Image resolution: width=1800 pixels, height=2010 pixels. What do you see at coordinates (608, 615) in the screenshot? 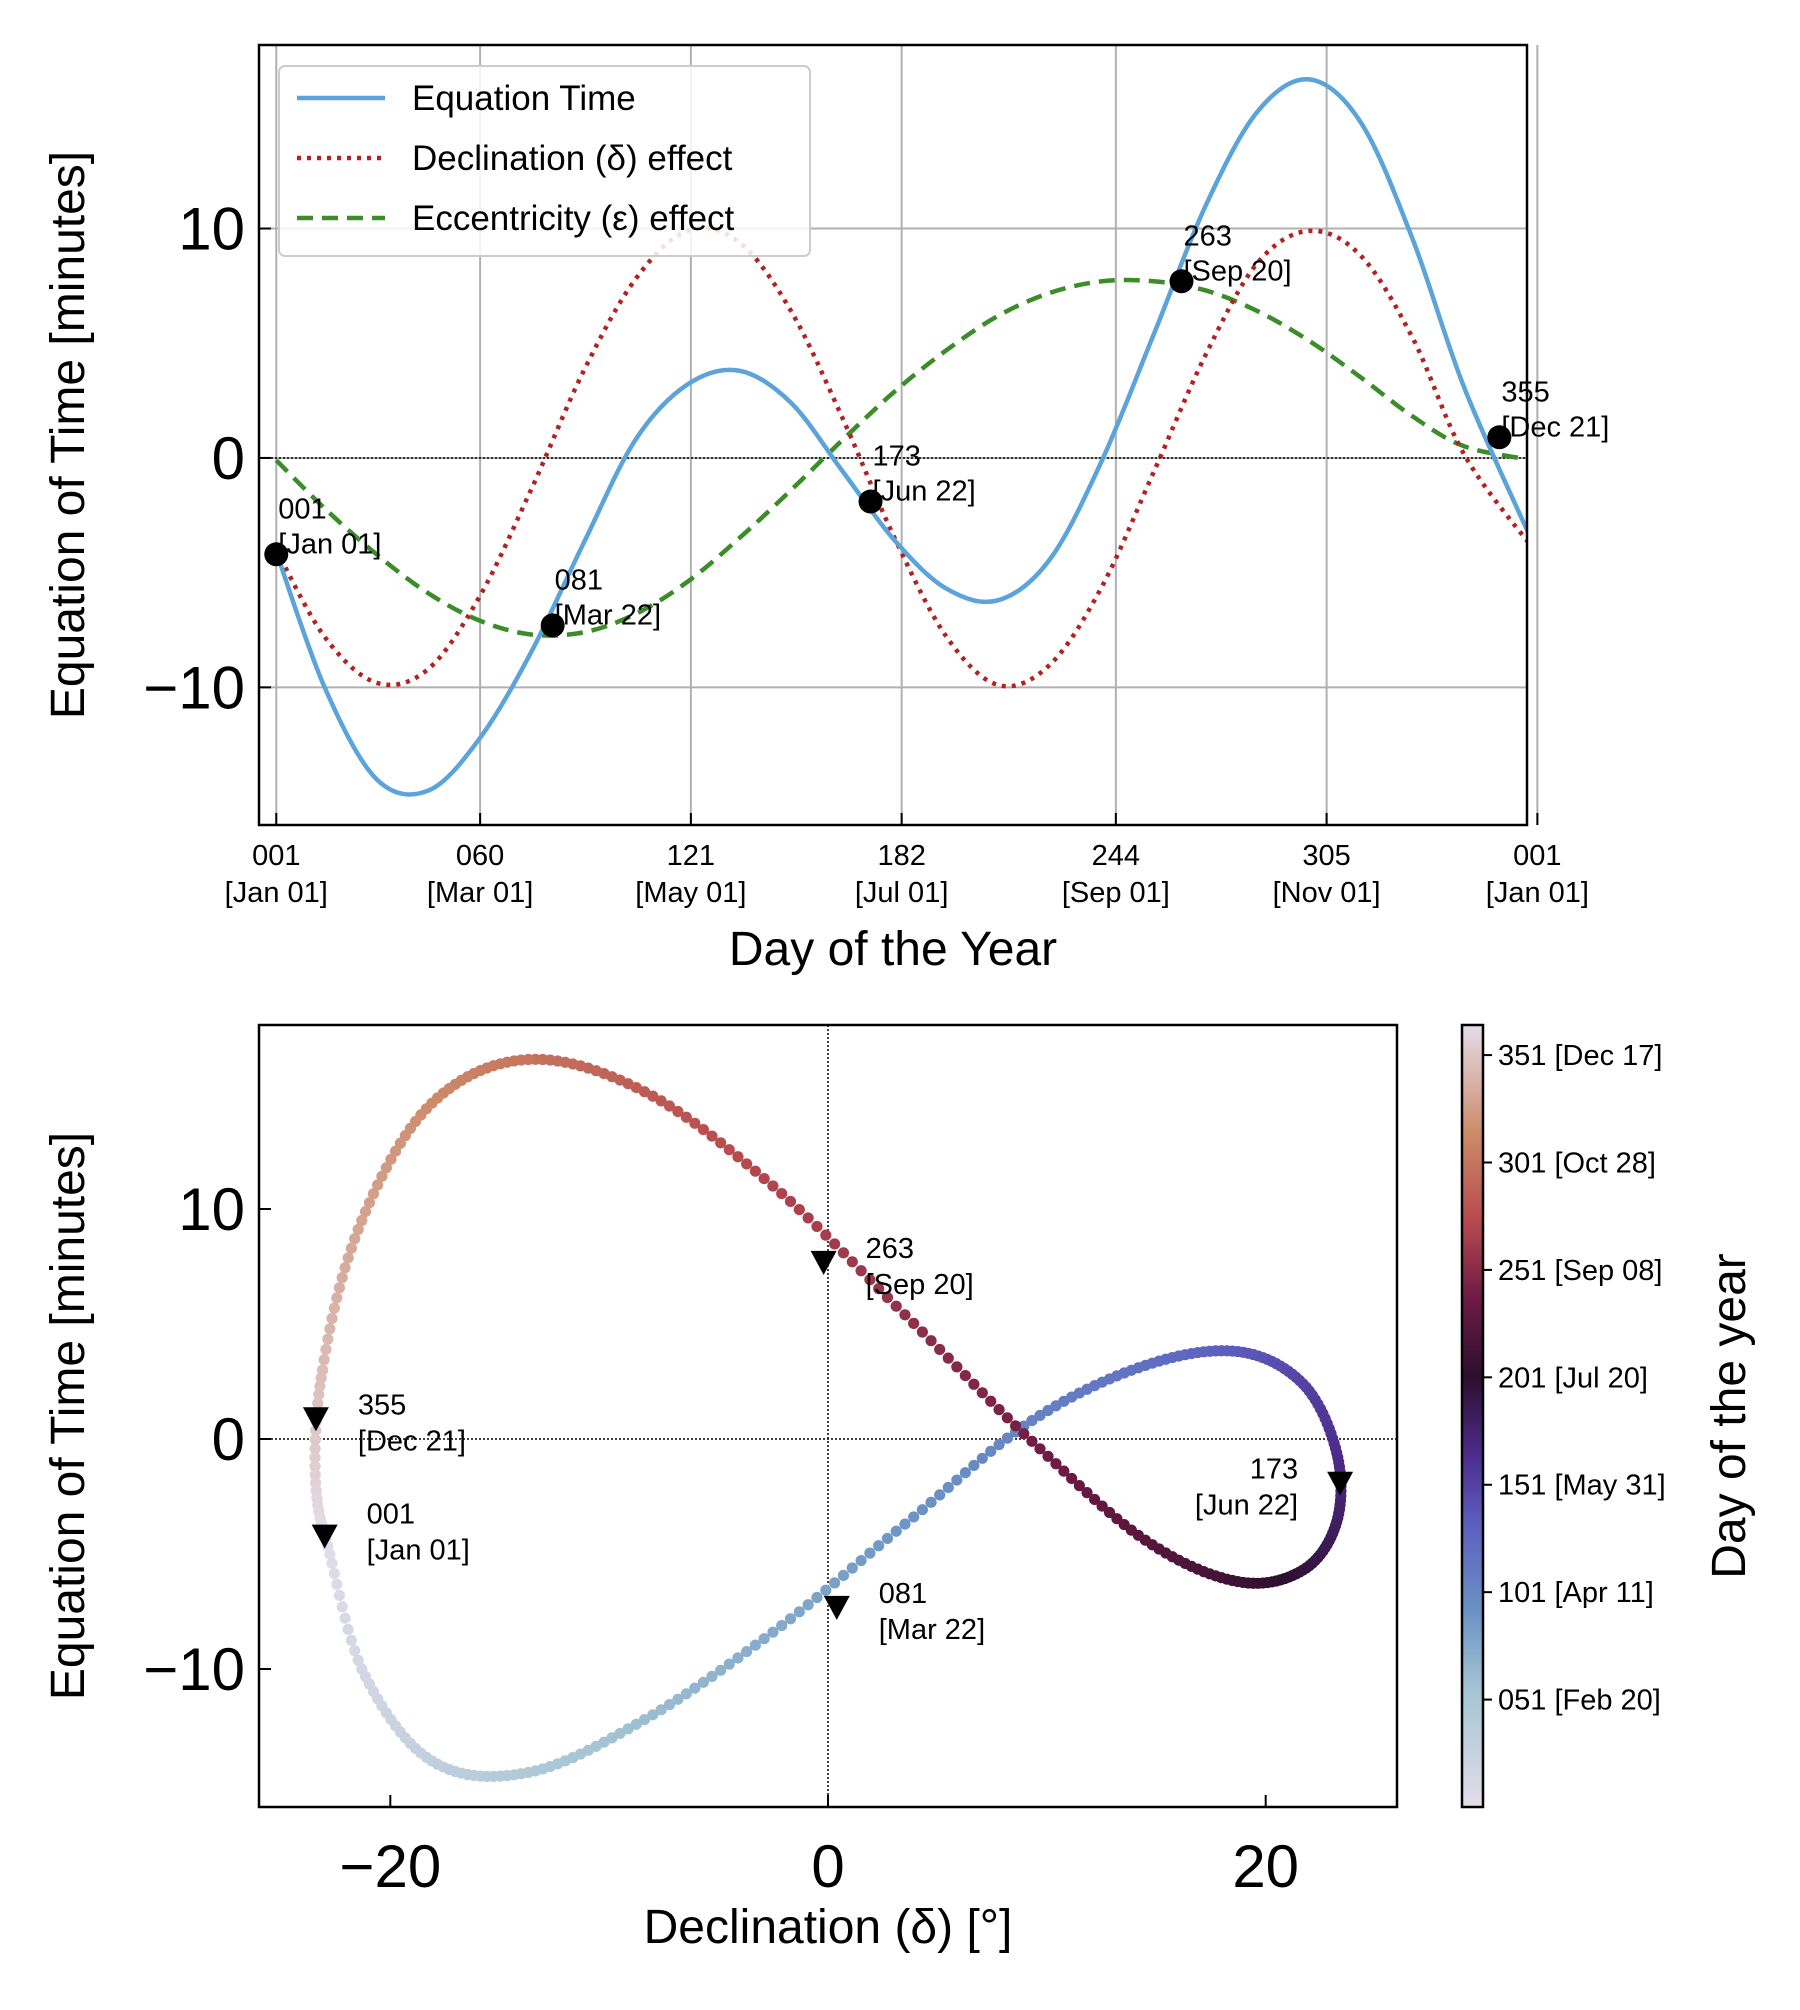
I see `top-marker-sublabel: [Mar 22]` at bounding box center [608, 615].